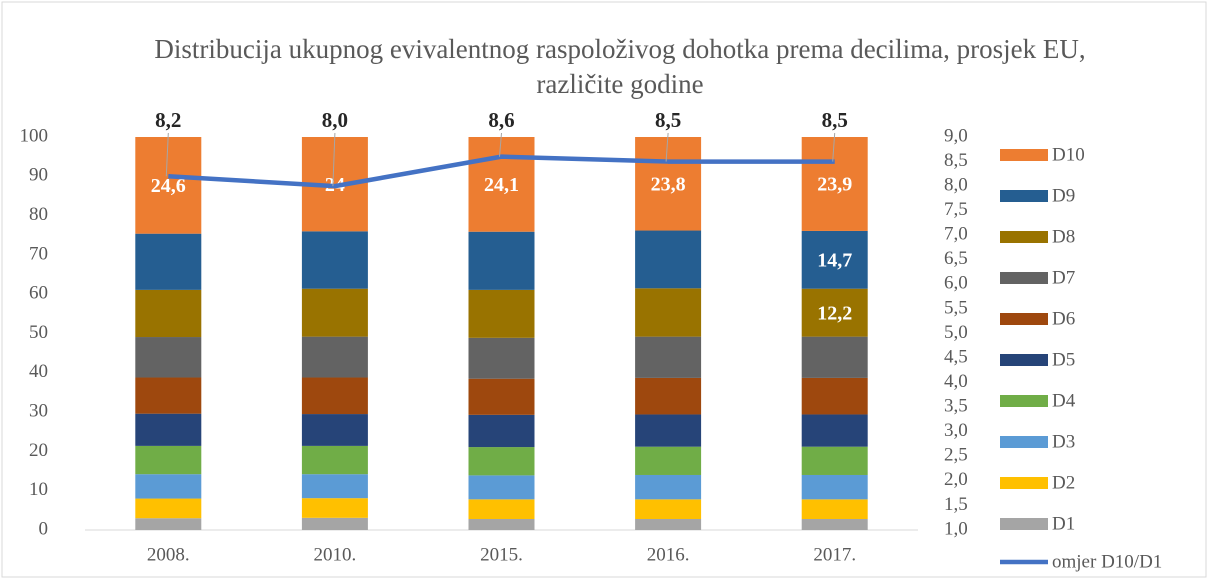 Image resolution: width=1209 pixels, height=580 pixels. What do you see at coordinates (38, 371) in the screenshot?
I see `y-tick-label: 40` at bounding box center [38, 371].